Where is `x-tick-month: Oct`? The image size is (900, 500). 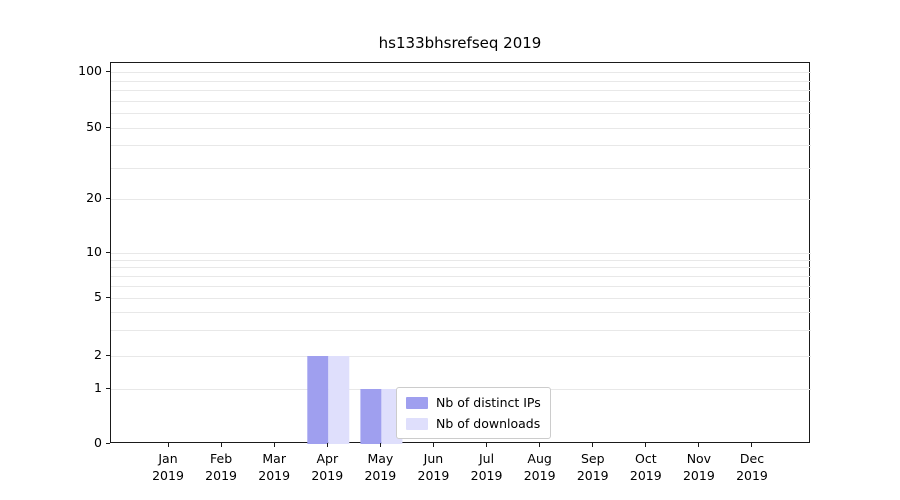
x-tick-month: Oct is located at coordinates (645, 458).